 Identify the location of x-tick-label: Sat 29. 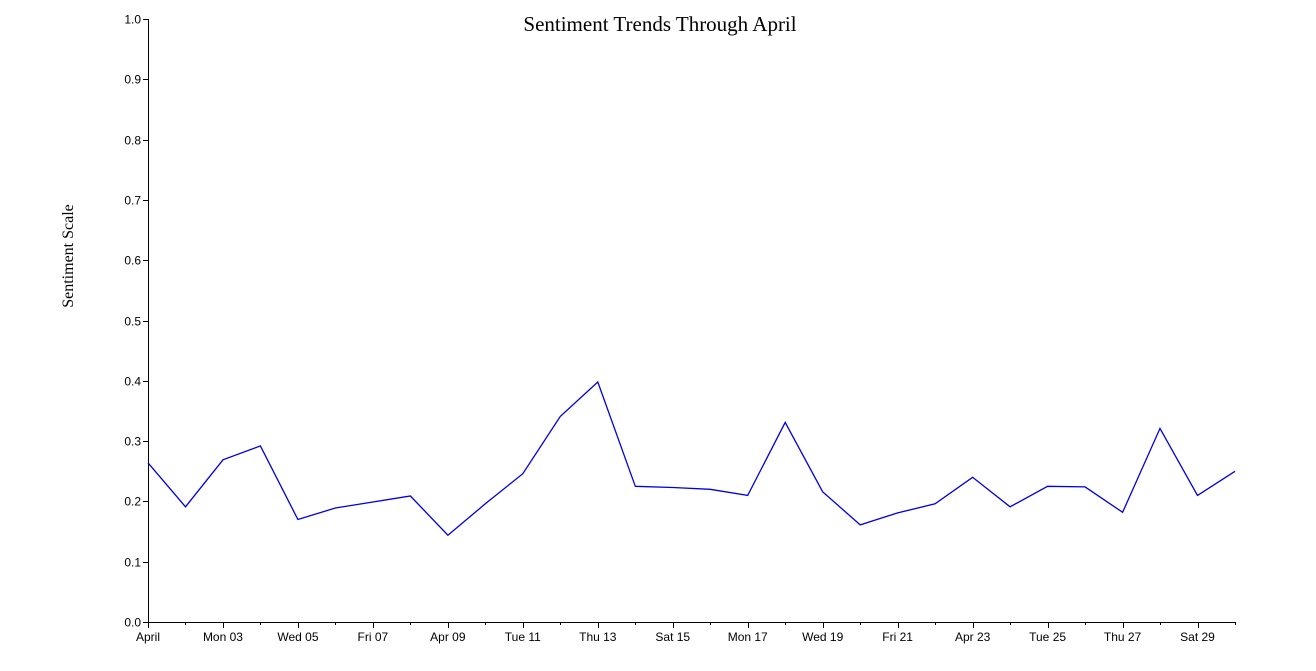
(1197, 637).